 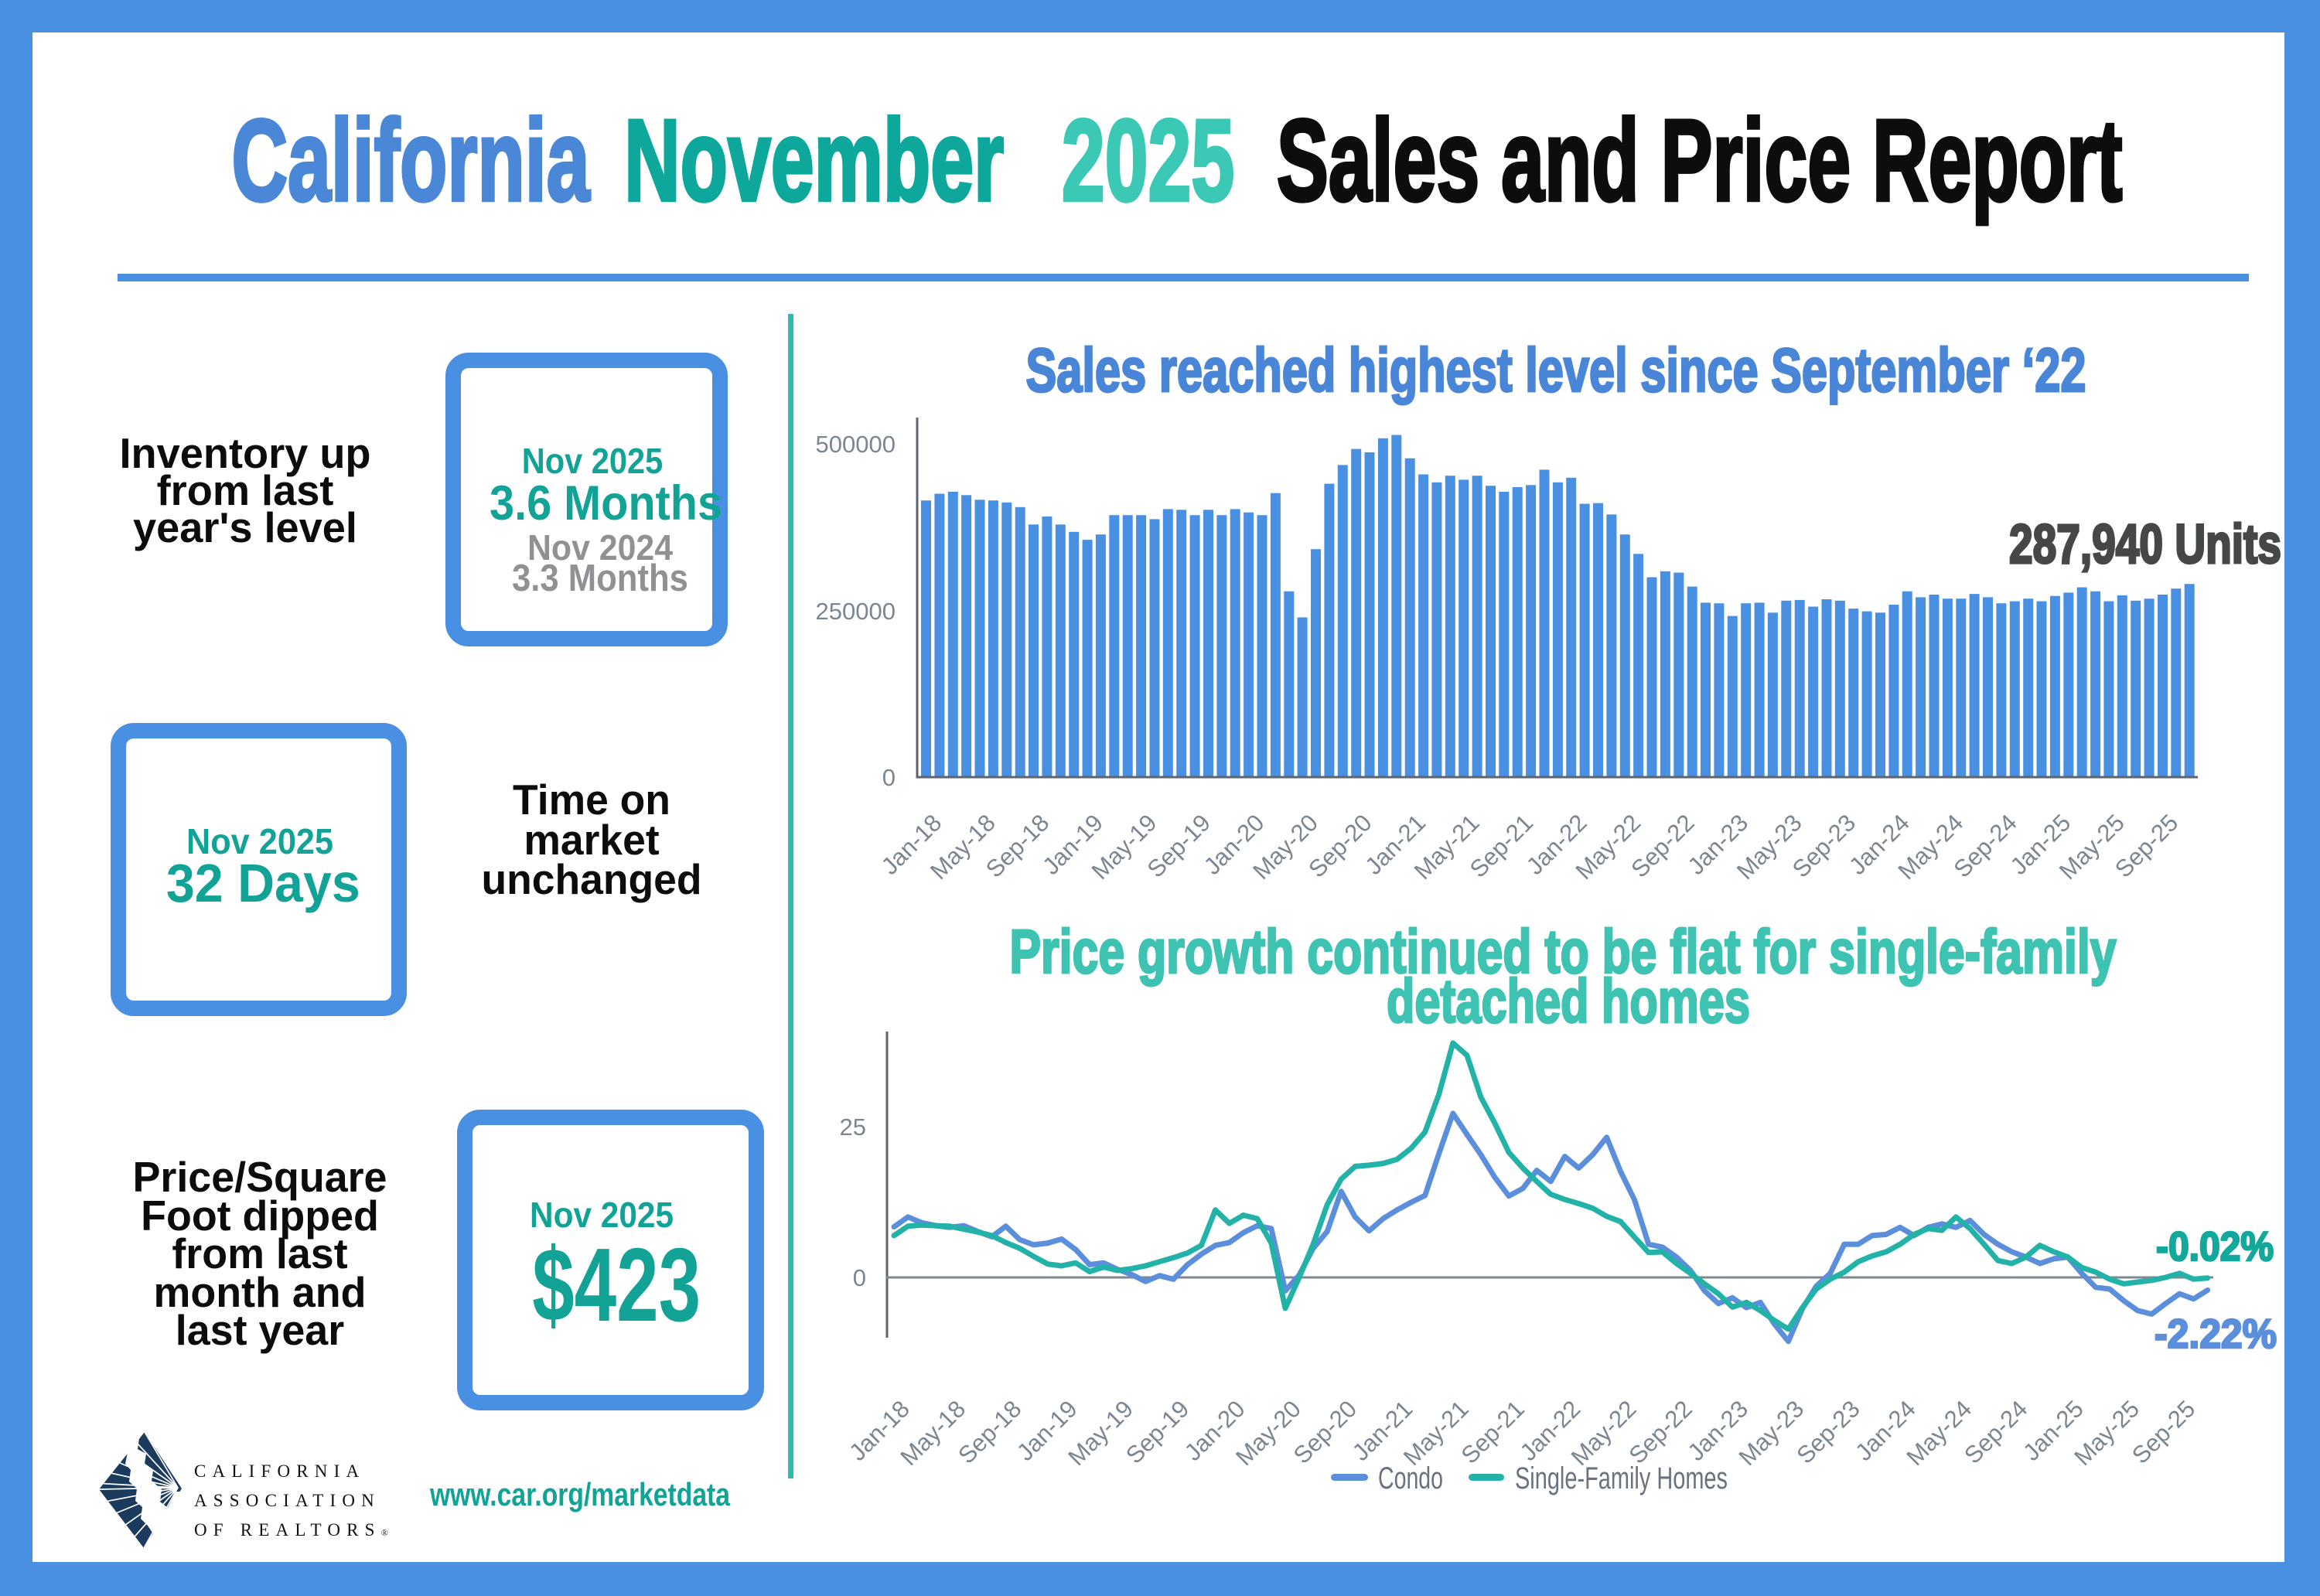 I want to click on svg-text: detached homes, so click(x=1568, y=1001).